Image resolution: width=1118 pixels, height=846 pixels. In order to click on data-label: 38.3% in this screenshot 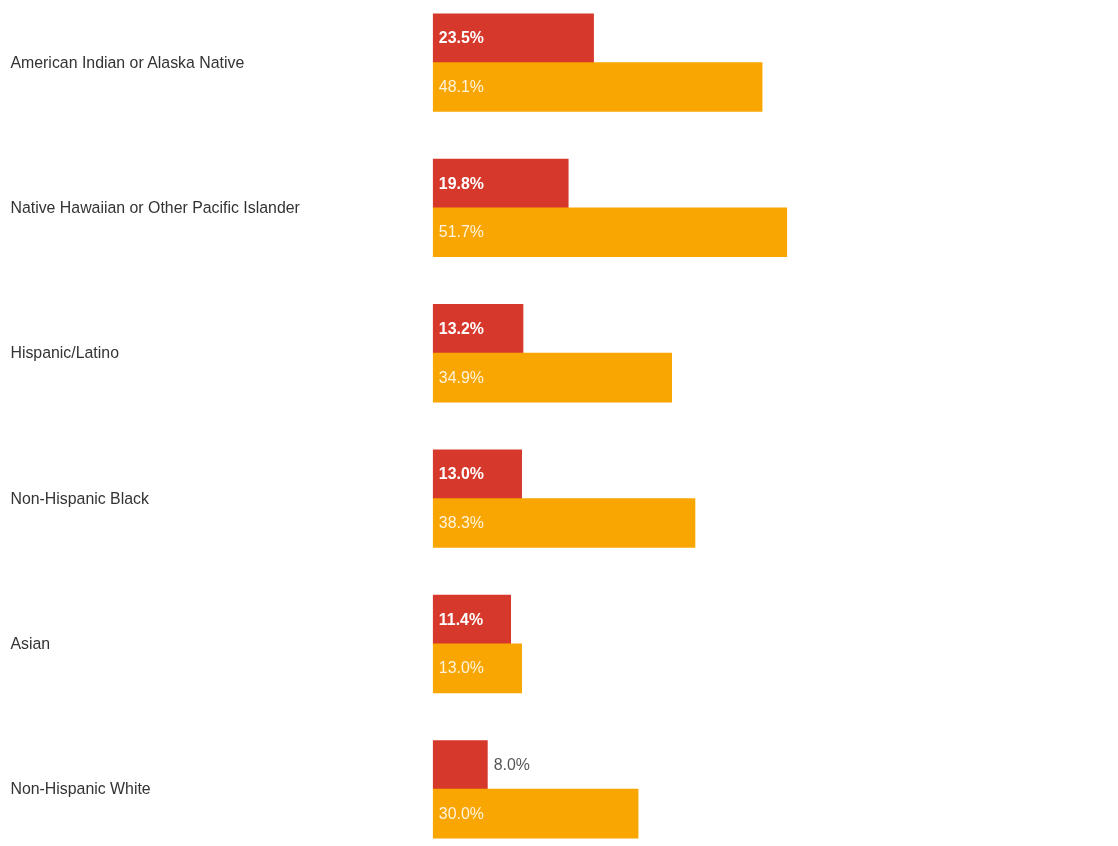, I will do `click(461, 522)`.